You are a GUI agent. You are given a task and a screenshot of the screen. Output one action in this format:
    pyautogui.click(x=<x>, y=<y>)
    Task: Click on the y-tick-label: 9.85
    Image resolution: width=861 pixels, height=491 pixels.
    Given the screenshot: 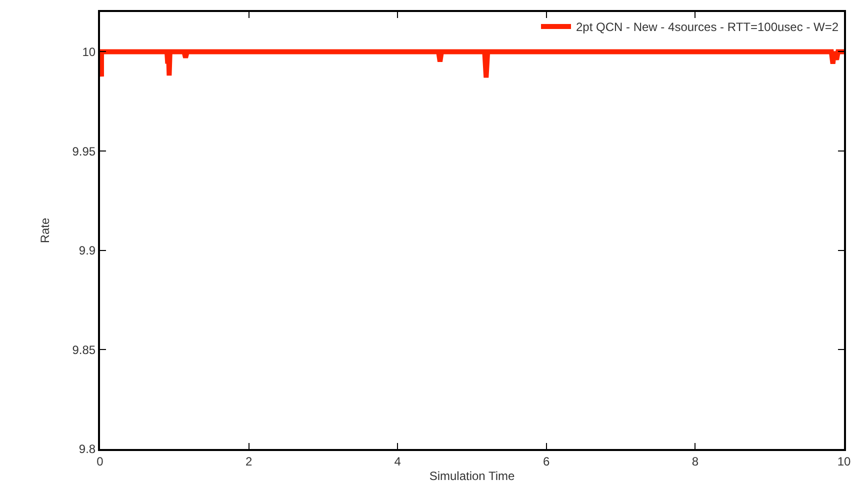 What is the action you would take?
    pyautogui.click(x=84, y=349)
    